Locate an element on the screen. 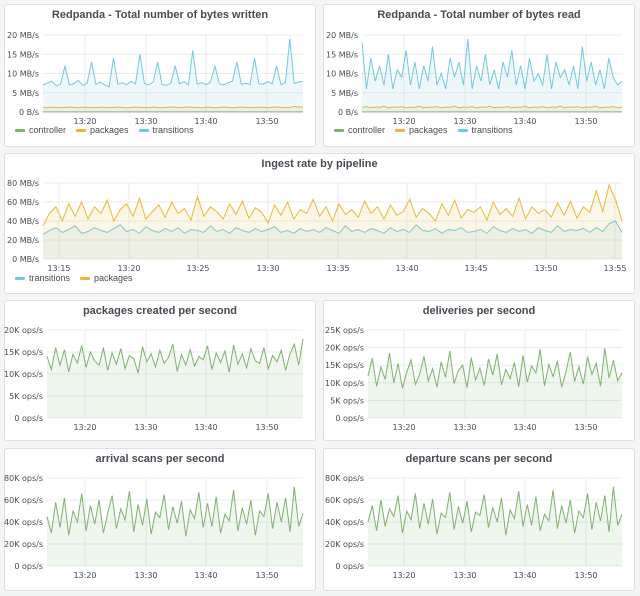  legend: controller packages transitions is located at coordinates (104, 130).